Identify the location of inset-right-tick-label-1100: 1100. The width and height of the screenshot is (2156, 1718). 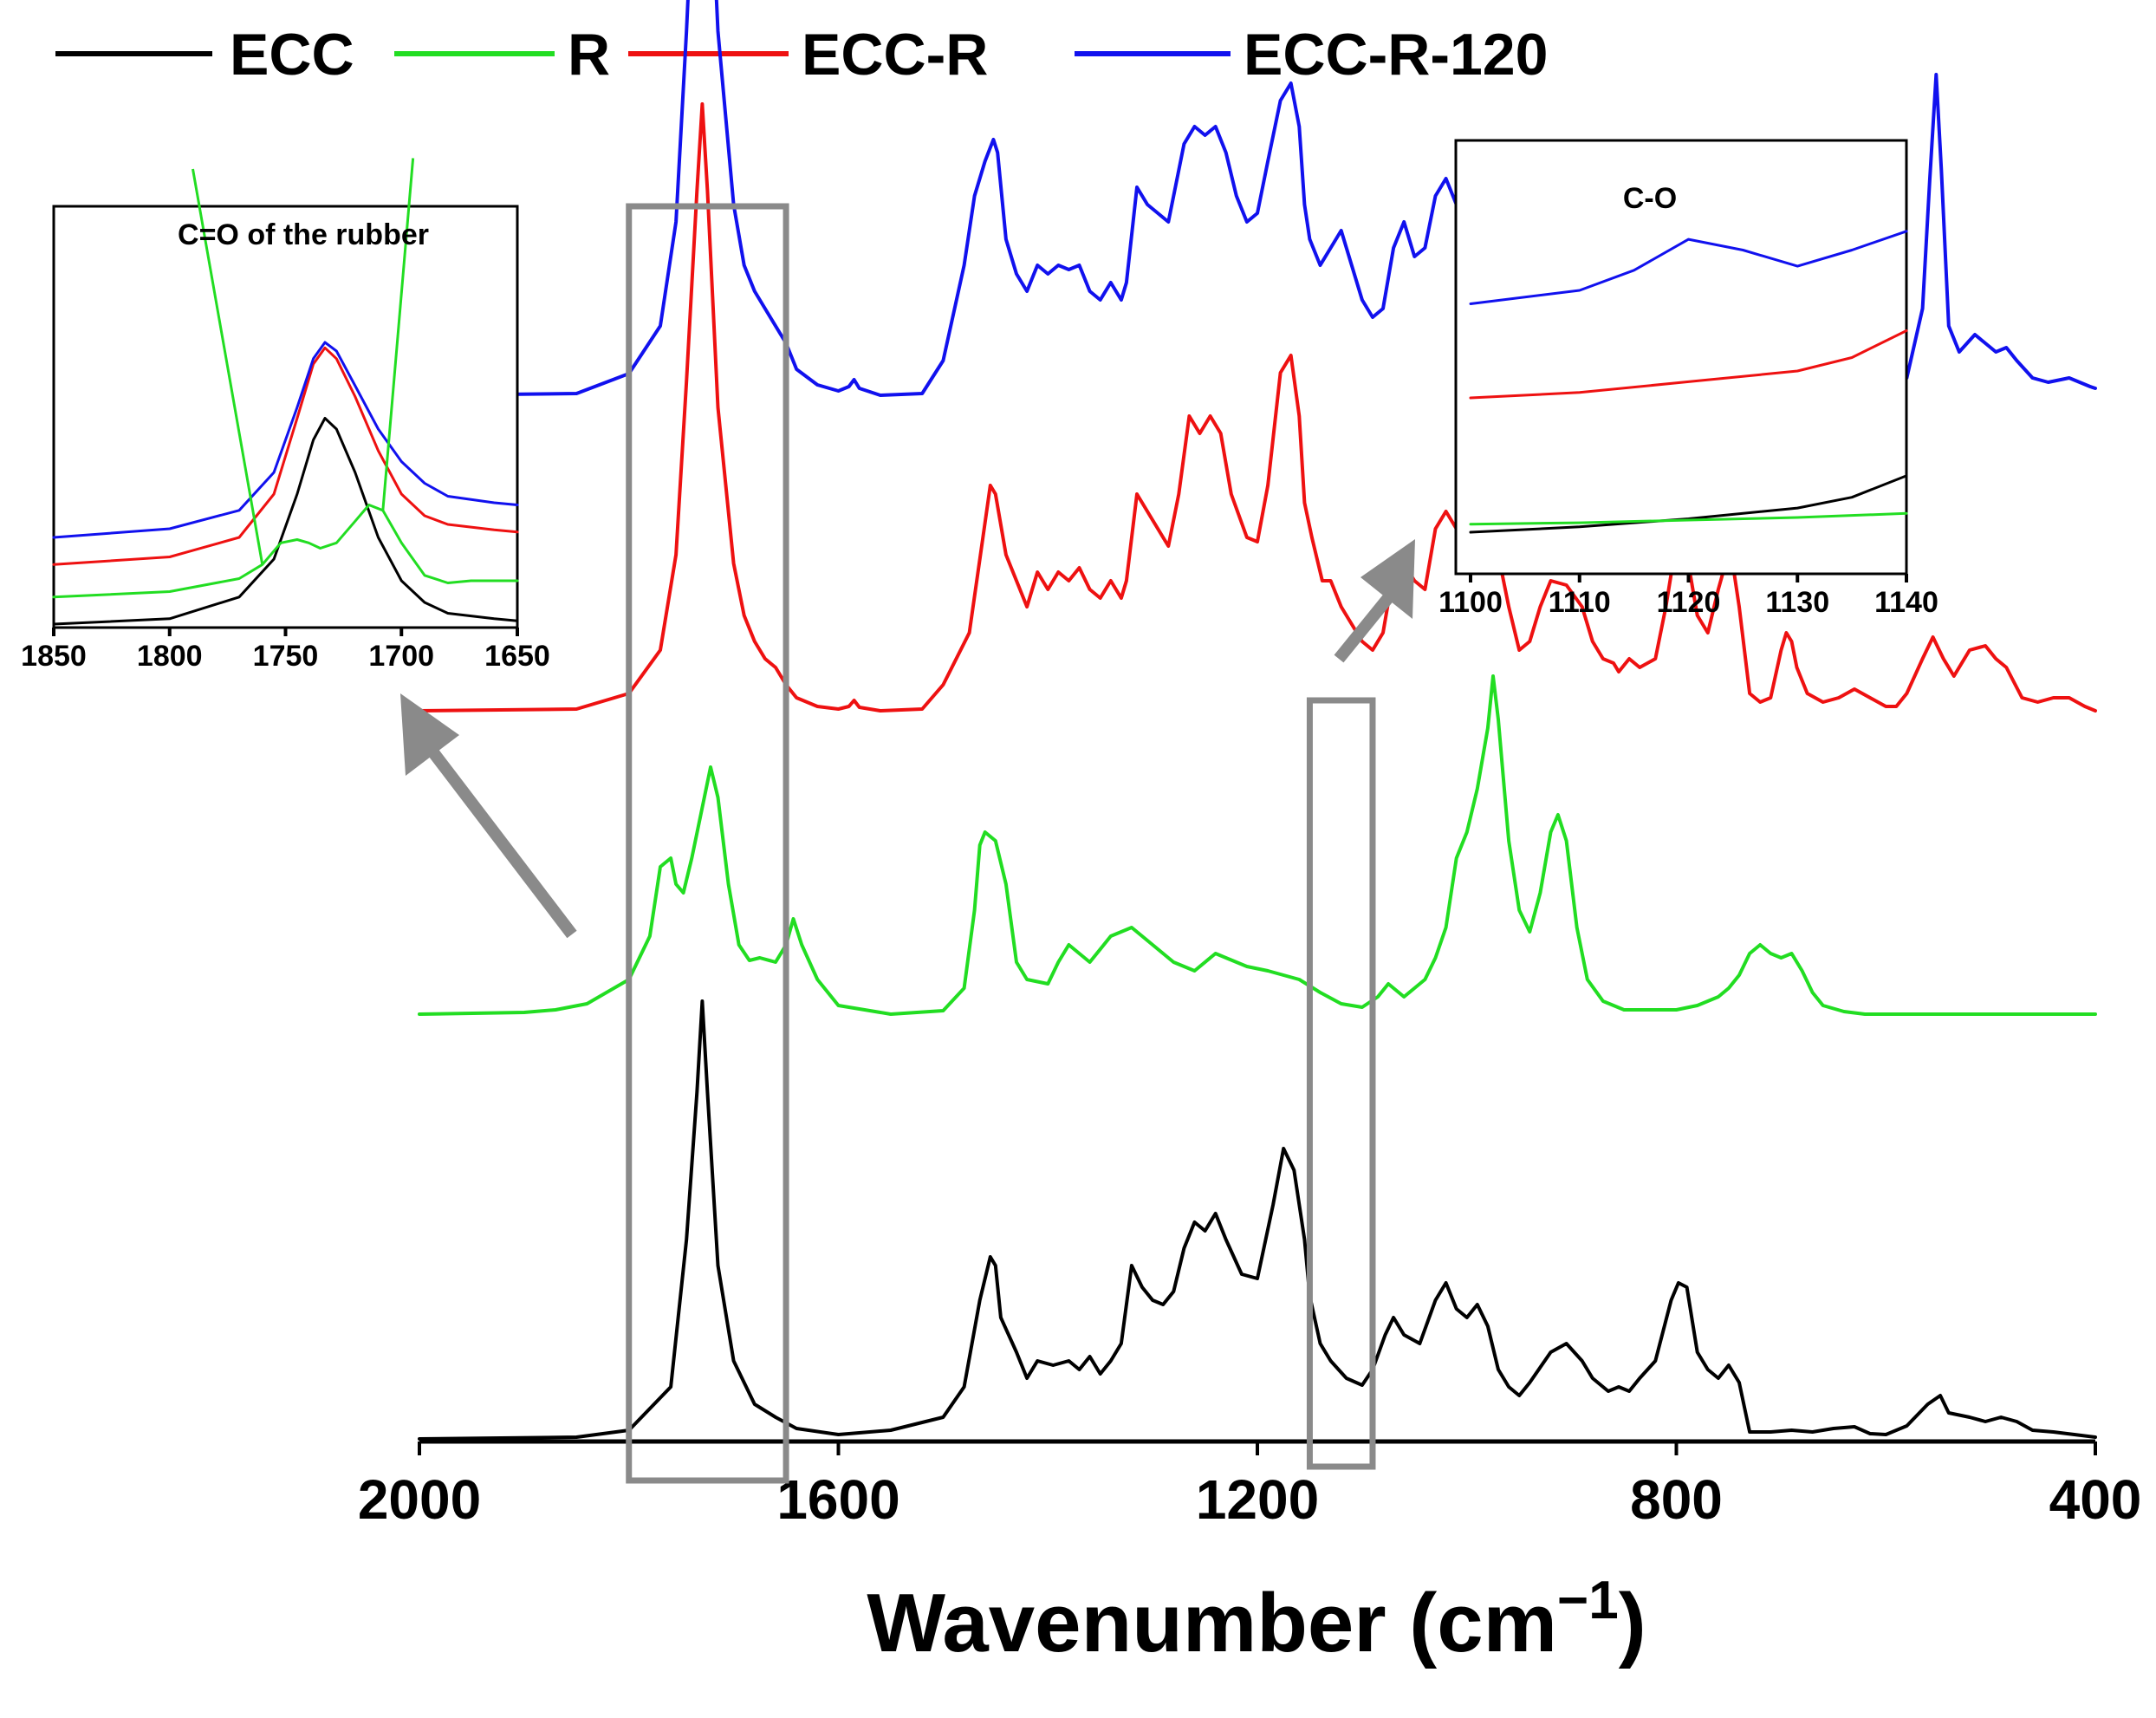
(1470, 602).